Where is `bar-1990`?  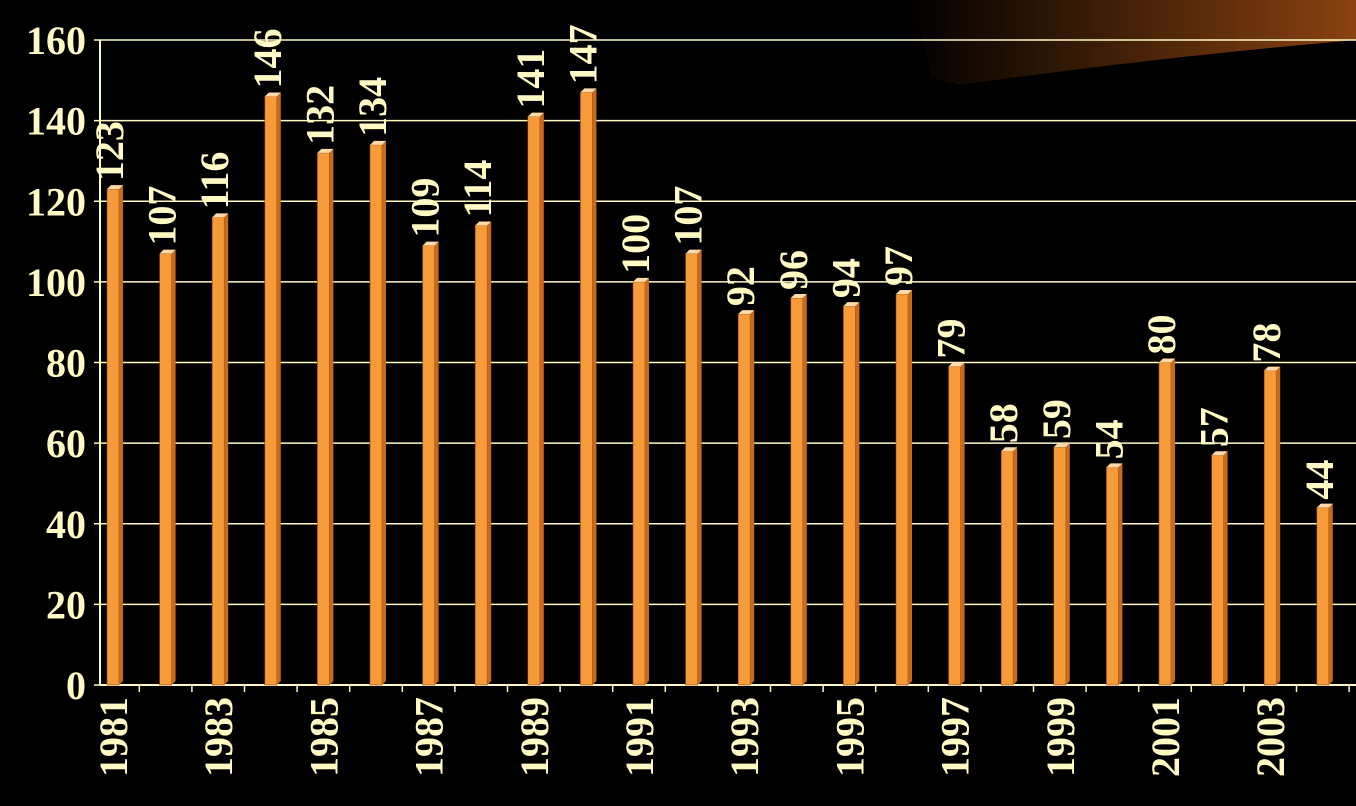
bar-1990 is located at coordinates (588, 387).